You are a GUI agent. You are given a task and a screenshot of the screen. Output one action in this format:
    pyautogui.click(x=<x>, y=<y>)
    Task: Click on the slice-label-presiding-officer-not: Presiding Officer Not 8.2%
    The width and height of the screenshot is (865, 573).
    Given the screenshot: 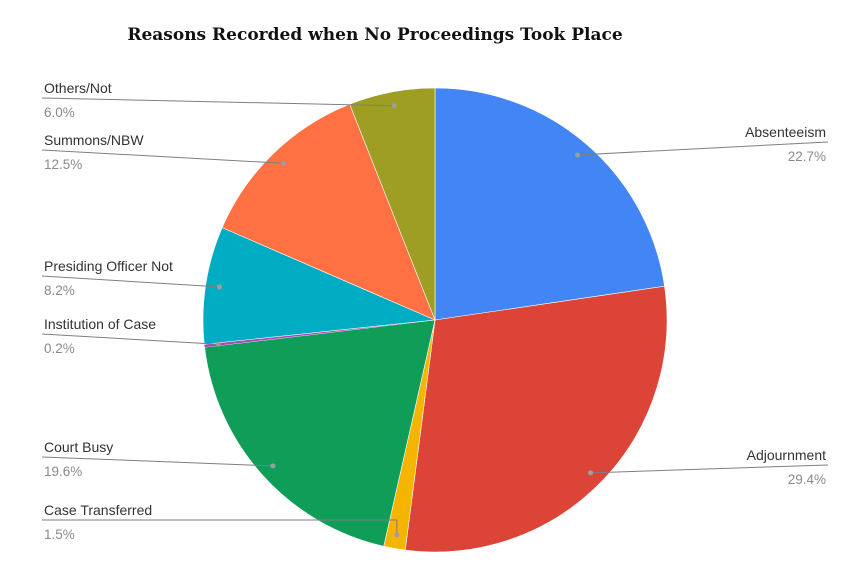 What is the action you would take?
    pyautogui.click(x=131, y=278)
    